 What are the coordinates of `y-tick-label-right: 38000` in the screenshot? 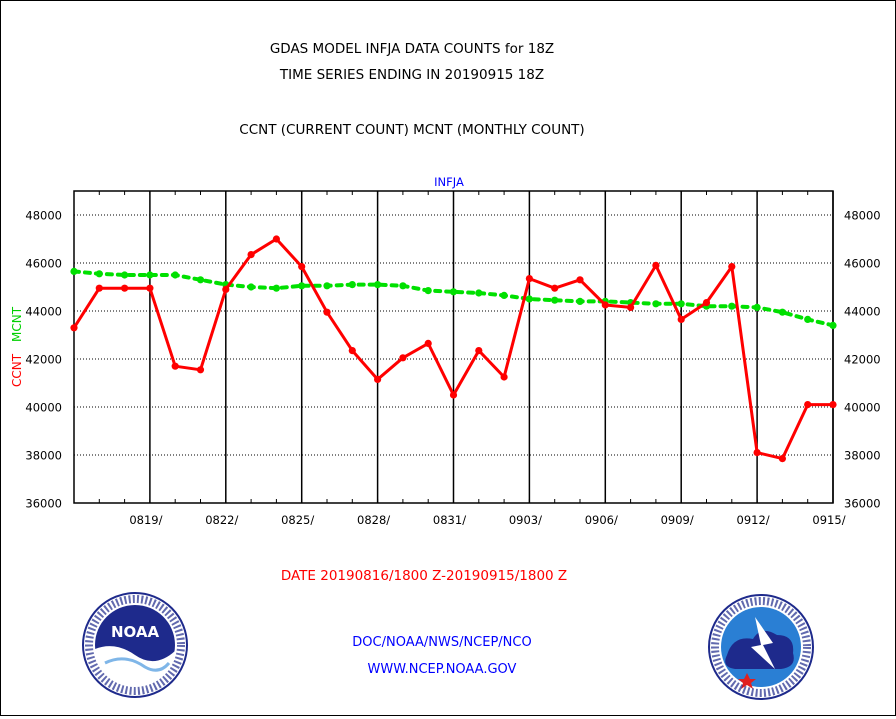 It's located at (862, 456).